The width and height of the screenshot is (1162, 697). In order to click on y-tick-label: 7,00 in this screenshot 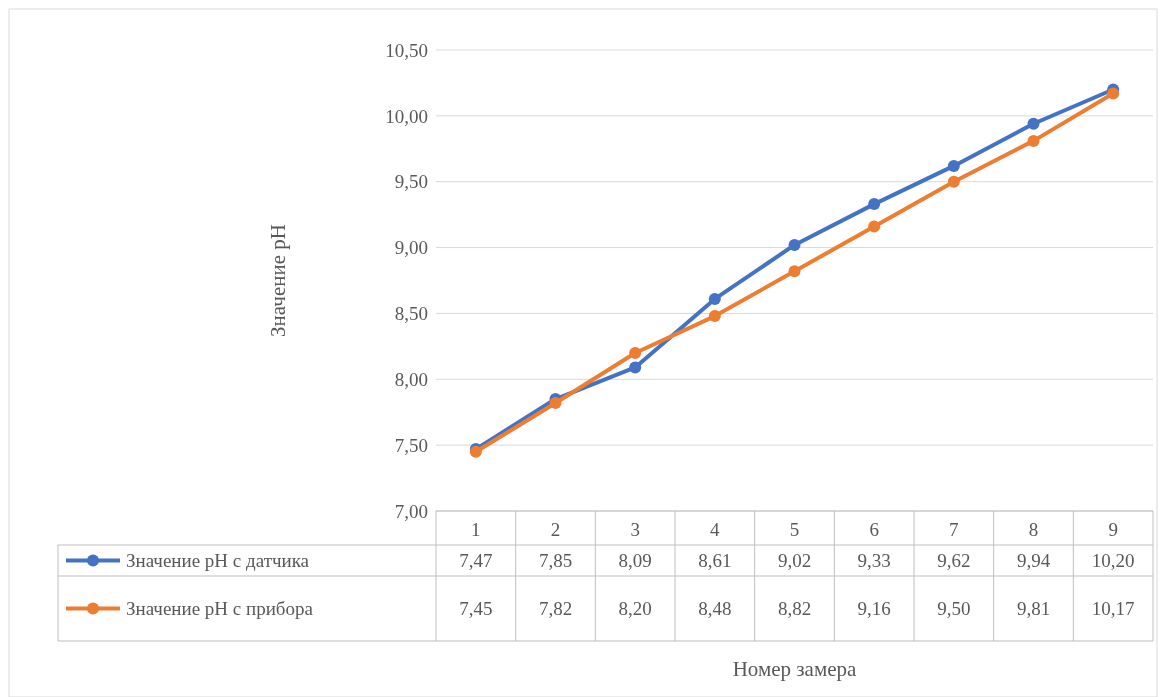, I will do `click(411, 511)`.